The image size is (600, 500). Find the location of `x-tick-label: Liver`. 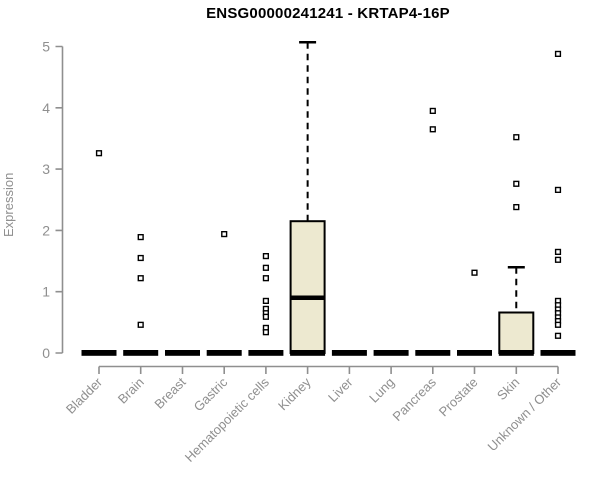

x-tick-label: Liver is located at coordinates (340, 389).